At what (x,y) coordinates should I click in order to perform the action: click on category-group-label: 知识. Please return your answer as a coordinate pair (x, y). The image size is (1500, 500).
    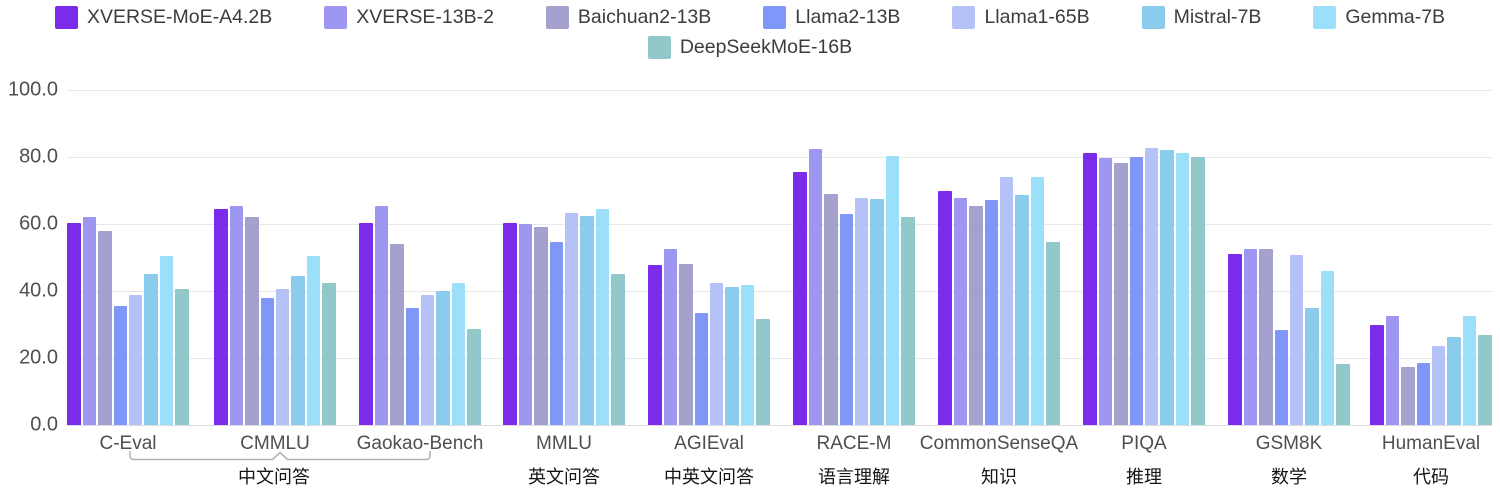
    Looking at the image, I should click on (999, 477).